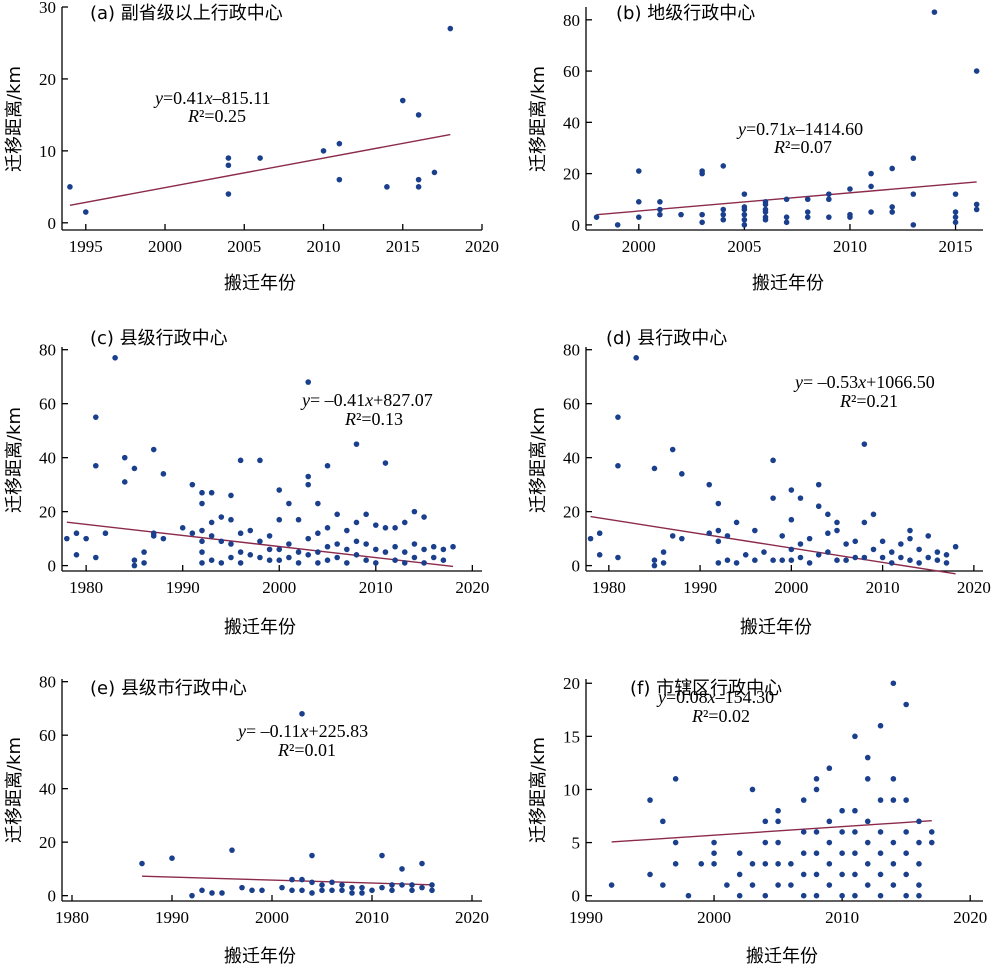 Image resolution: width=1000 pixels, height=969 pixels. Describe the element at coordinates (52, 223) in the screenshot. I see `y-tick-label: 0` at that location.